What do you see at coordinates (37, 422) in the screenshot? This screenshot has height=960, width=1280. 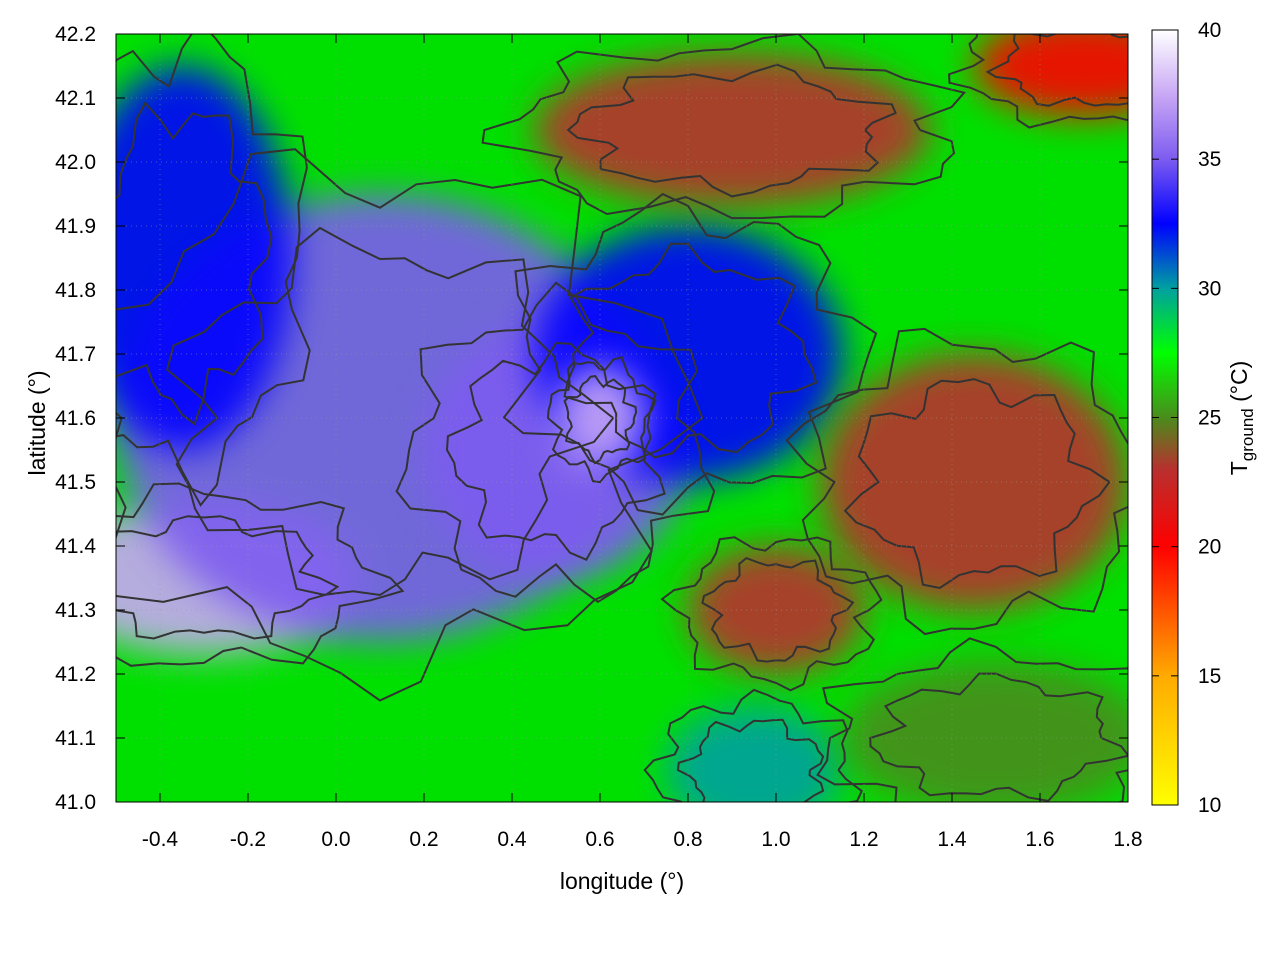 I see `y-axis-label: latitude (°)` at bounding box center [37, 422].